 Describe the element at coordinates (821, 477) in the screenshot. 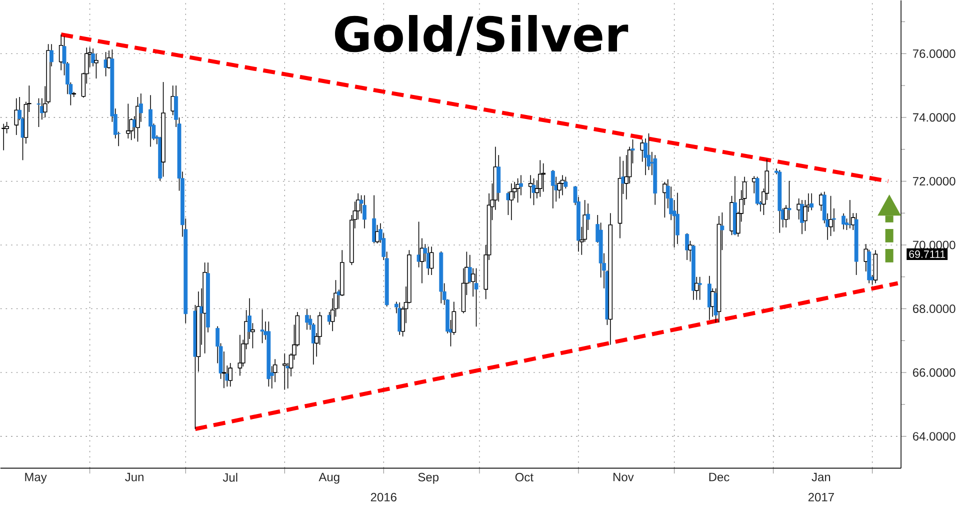

I see `x-tick-label: Jan` at that location.